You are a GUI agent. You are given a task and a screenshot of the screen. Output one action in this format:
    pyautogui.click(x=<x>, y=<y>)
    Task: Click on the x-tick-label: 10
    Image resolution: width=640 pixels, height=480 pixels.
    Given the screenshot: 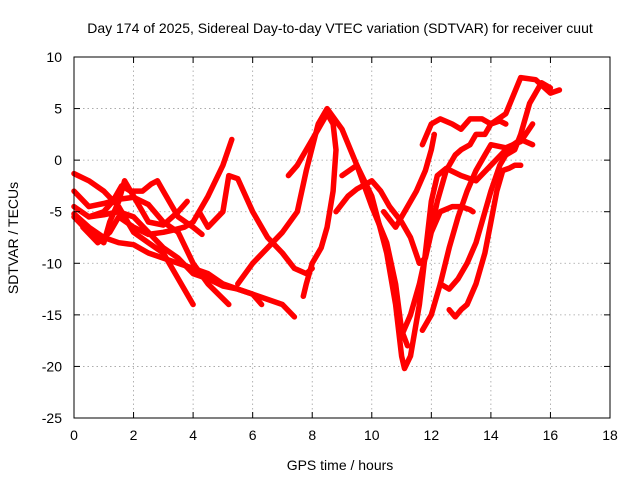 What is the action you would take?
    pyautogui.click(x=372, y=435)
    